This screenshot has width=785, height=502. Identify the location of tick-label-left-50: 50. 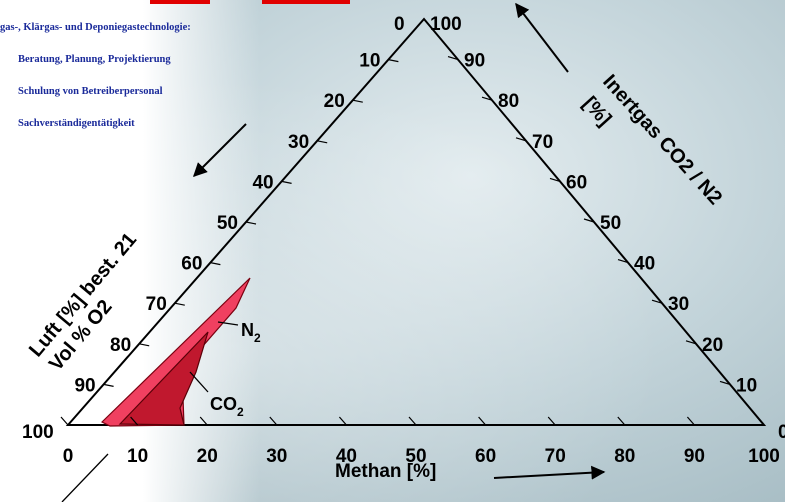
(227, 223).